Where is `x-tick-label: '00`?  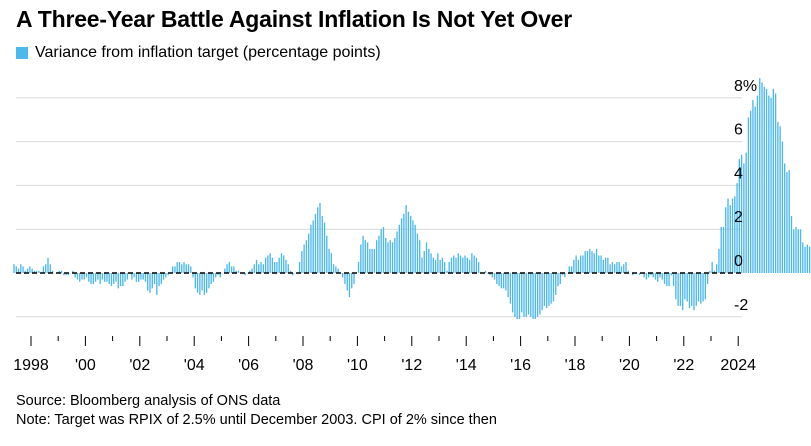 x-tick-label: '00 is located at coordinates (85, 365).